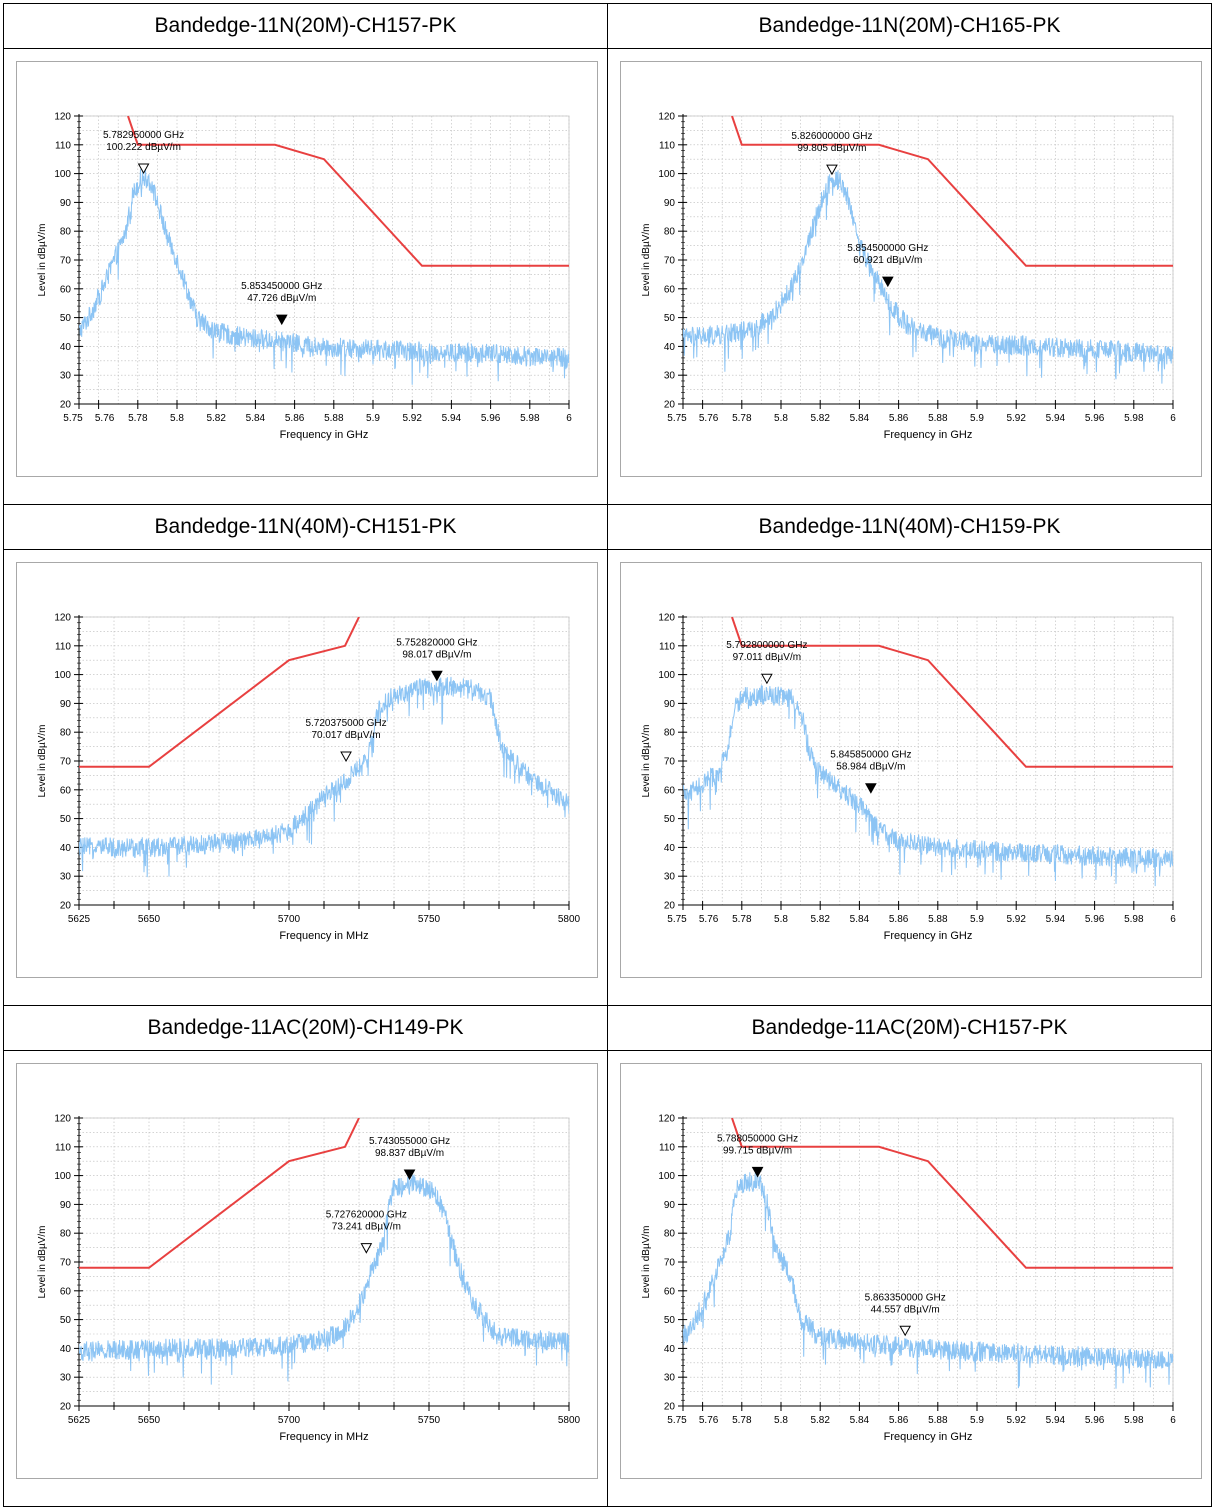  I want to click on chart-title-6: Bandedge-11AC(20M)-CH157-PK, so click(909, 1028).